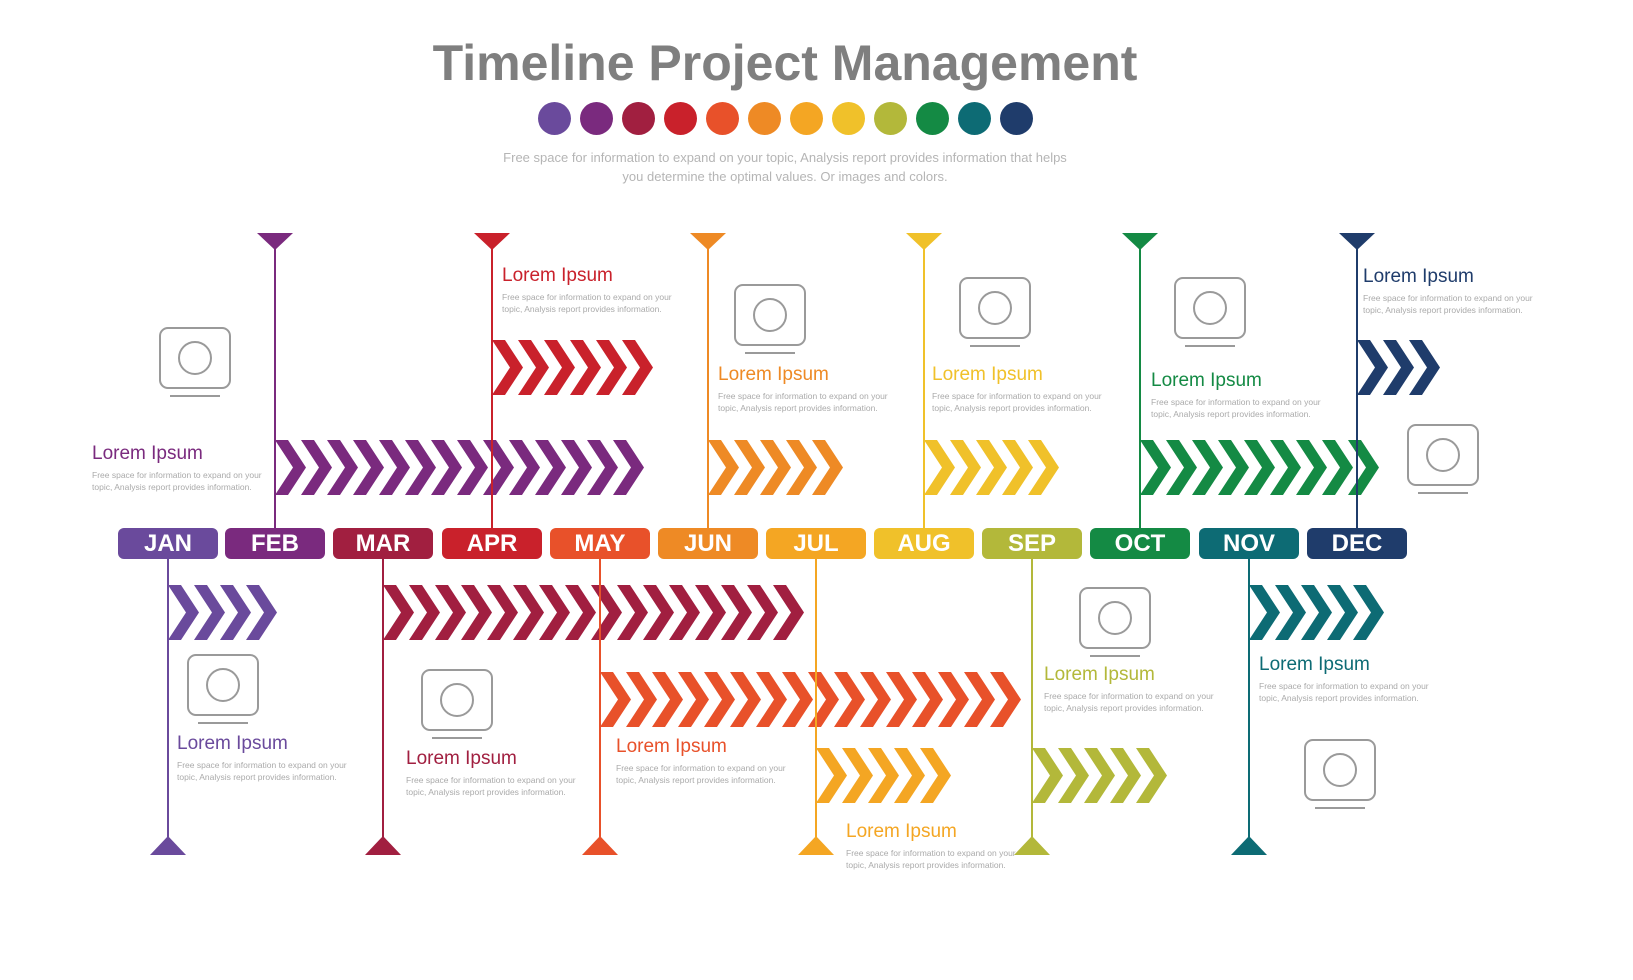 The image size is (1633, 980). Describe the element at coordinates (1249, 543) in the screenshot. I see `month-label-nov: NOV` at that location.